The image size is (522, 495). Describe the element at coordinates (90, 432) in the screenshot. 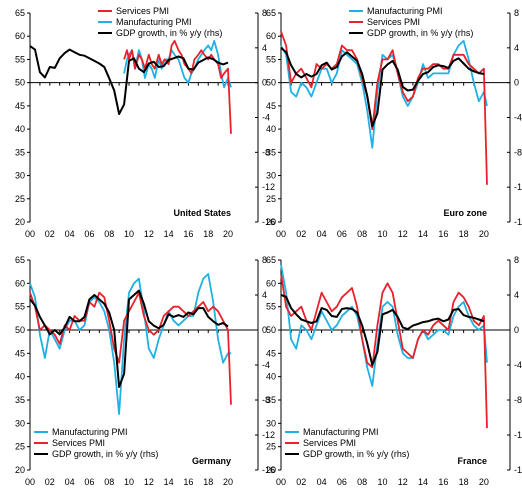

I see `legend-label-manufacturing: Manufacturing PMI` at that location.